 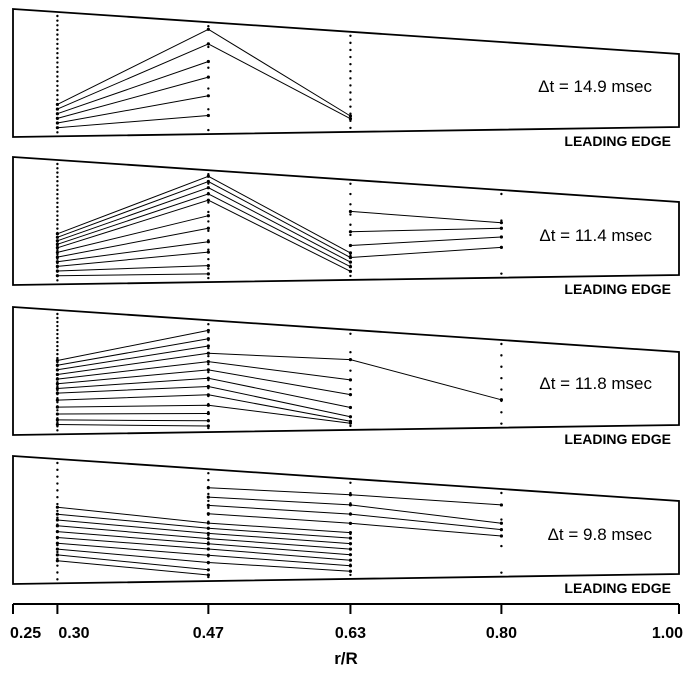 I want to click on tick-label: 0.30, so click(x=73, y=633).